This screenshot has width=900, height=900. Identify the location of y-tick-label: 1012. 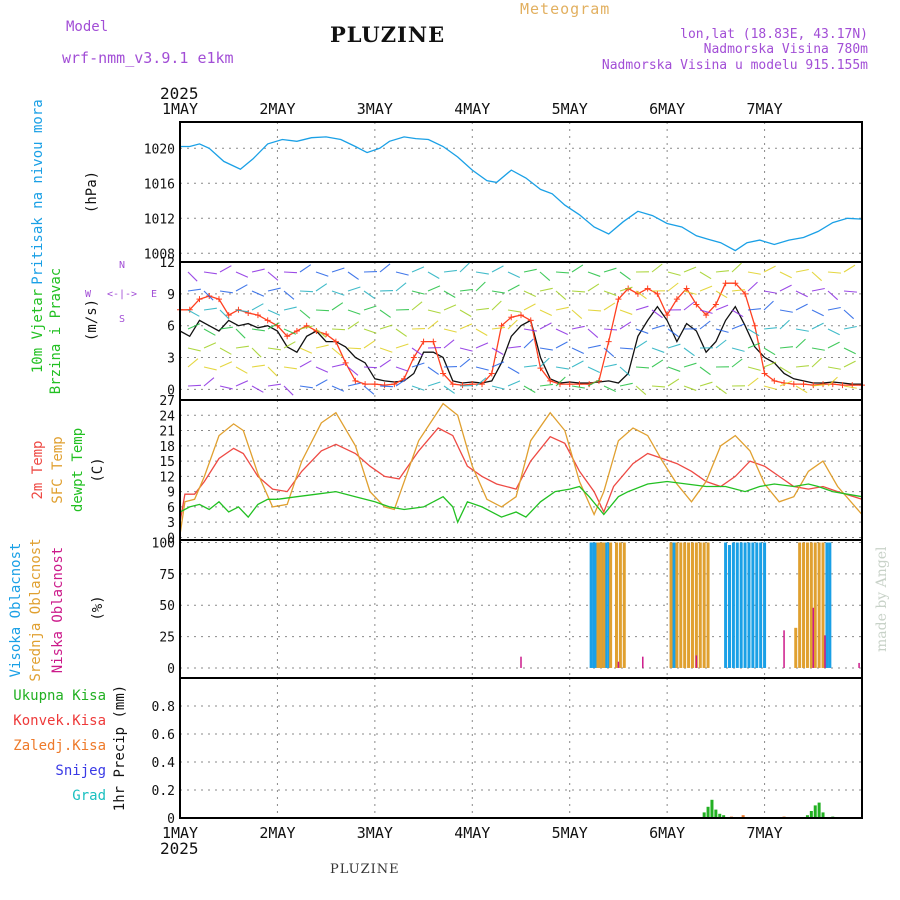
(159, 219).